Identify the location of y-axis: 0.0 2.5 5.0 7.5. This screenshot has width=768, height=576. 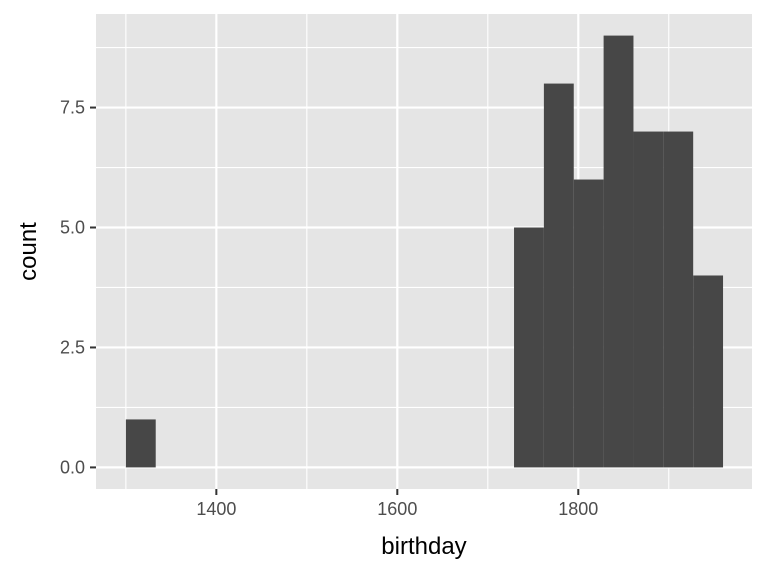
(78, 287).